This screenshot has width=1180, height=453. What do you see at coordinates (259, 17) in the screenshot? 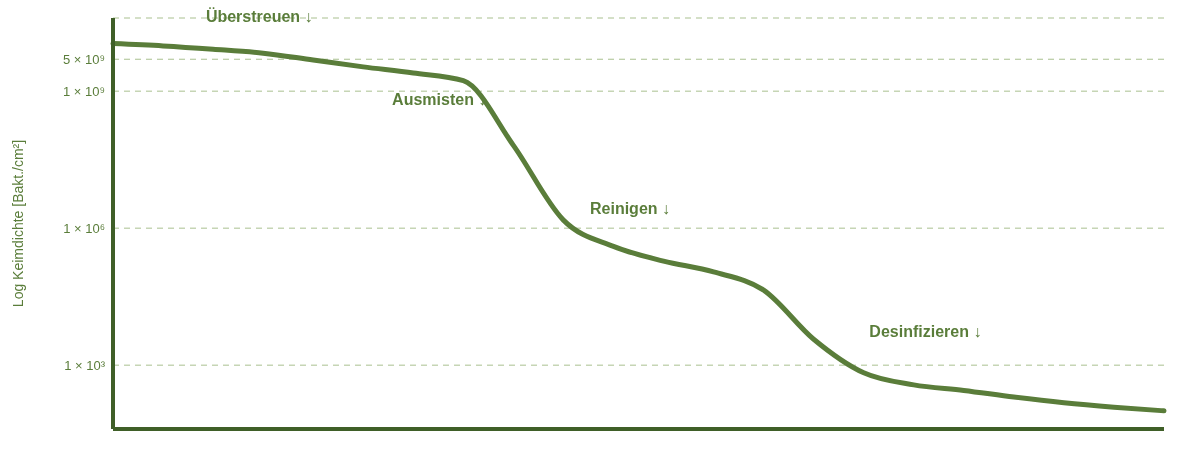
I see `annotation: Überstreuen ↓` at bounding box center [259, 17].